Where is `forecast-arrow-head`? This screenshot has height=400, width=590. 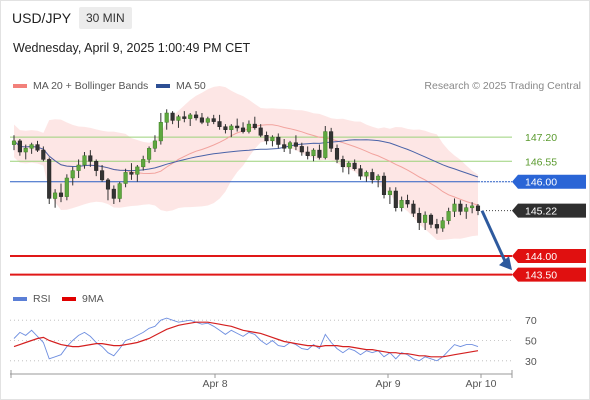
forecast-arrow-head is located at coordinates (505, 263).